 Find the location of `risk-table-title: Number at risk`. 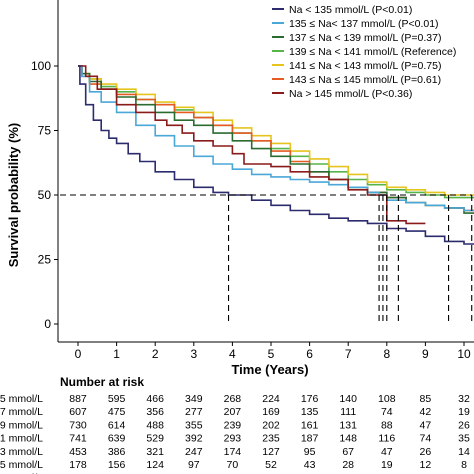

risk-table-title: Number at risk is located at coordinates (102, 382).